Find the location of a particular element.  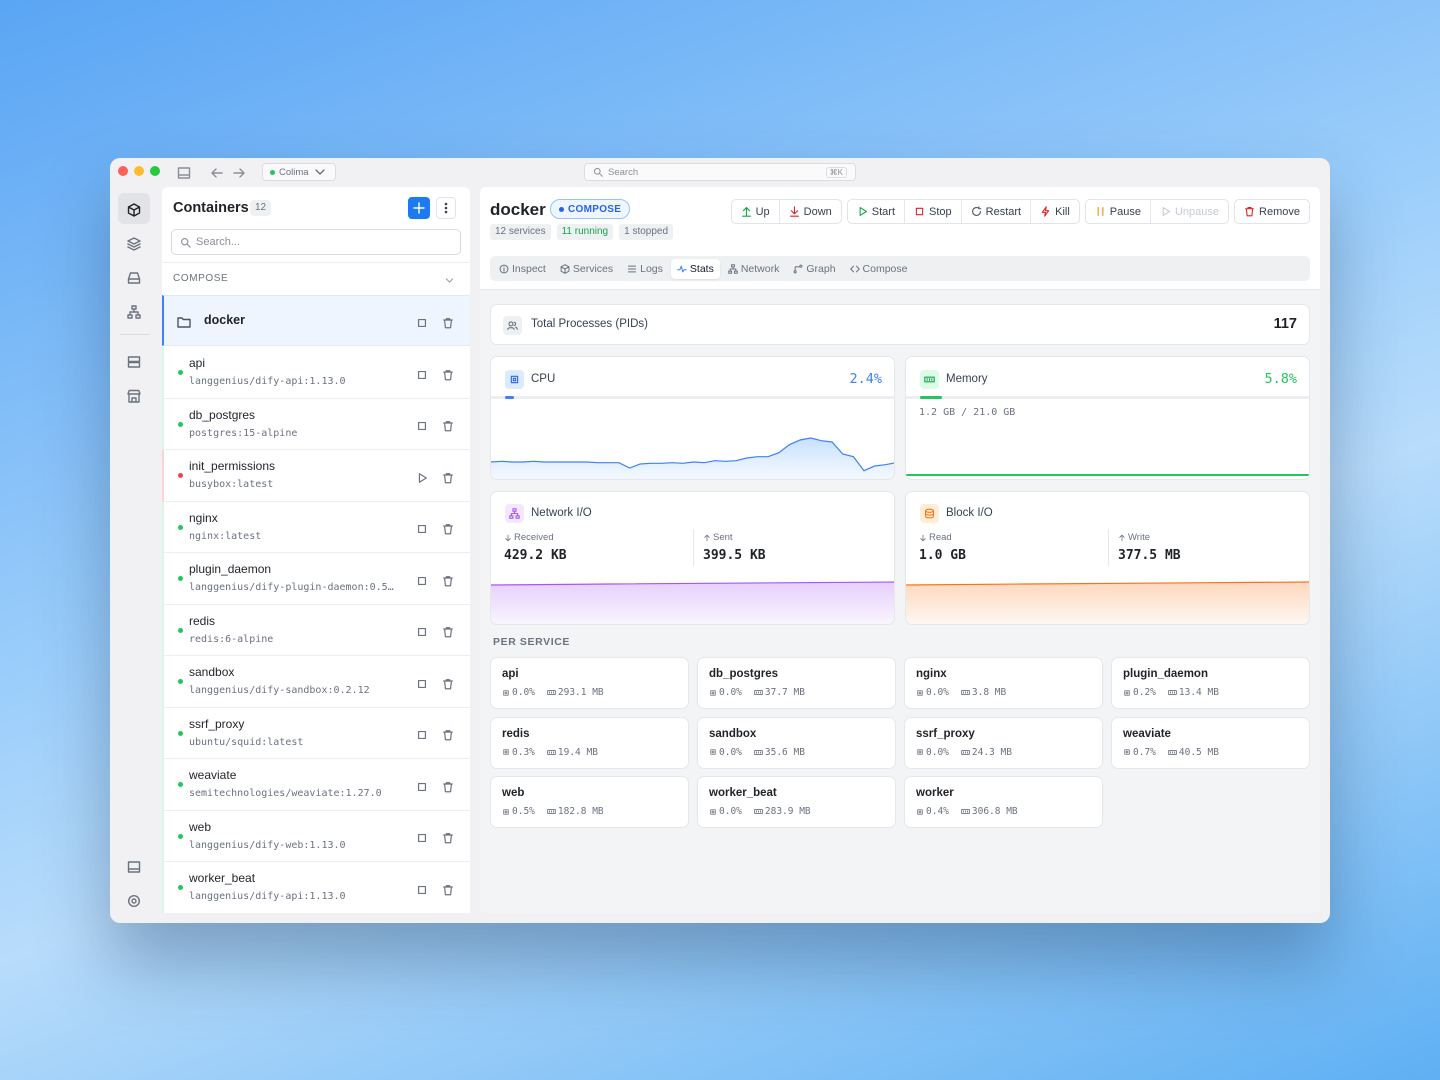

machines-nav is located at coordinates (134, 362).